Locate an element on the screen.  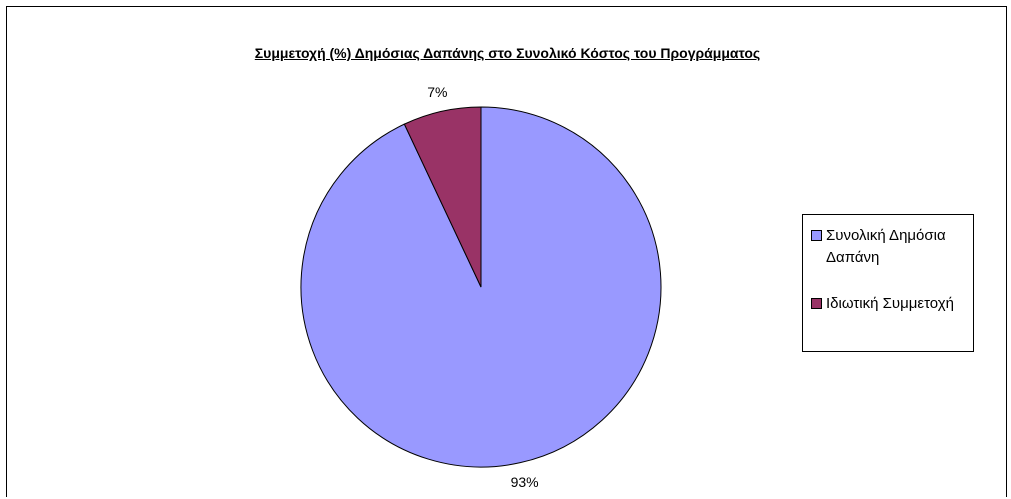
legend-label-private: Ιδιωτική Συμμετοχή is located at coordinates (890, 303).